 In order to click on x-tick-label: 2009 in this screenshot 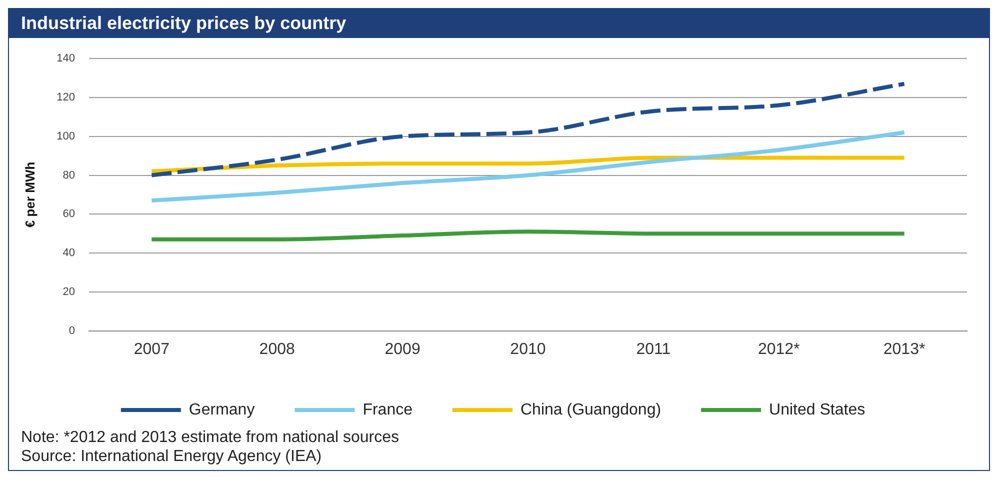, I will do `click(402, 349)`.